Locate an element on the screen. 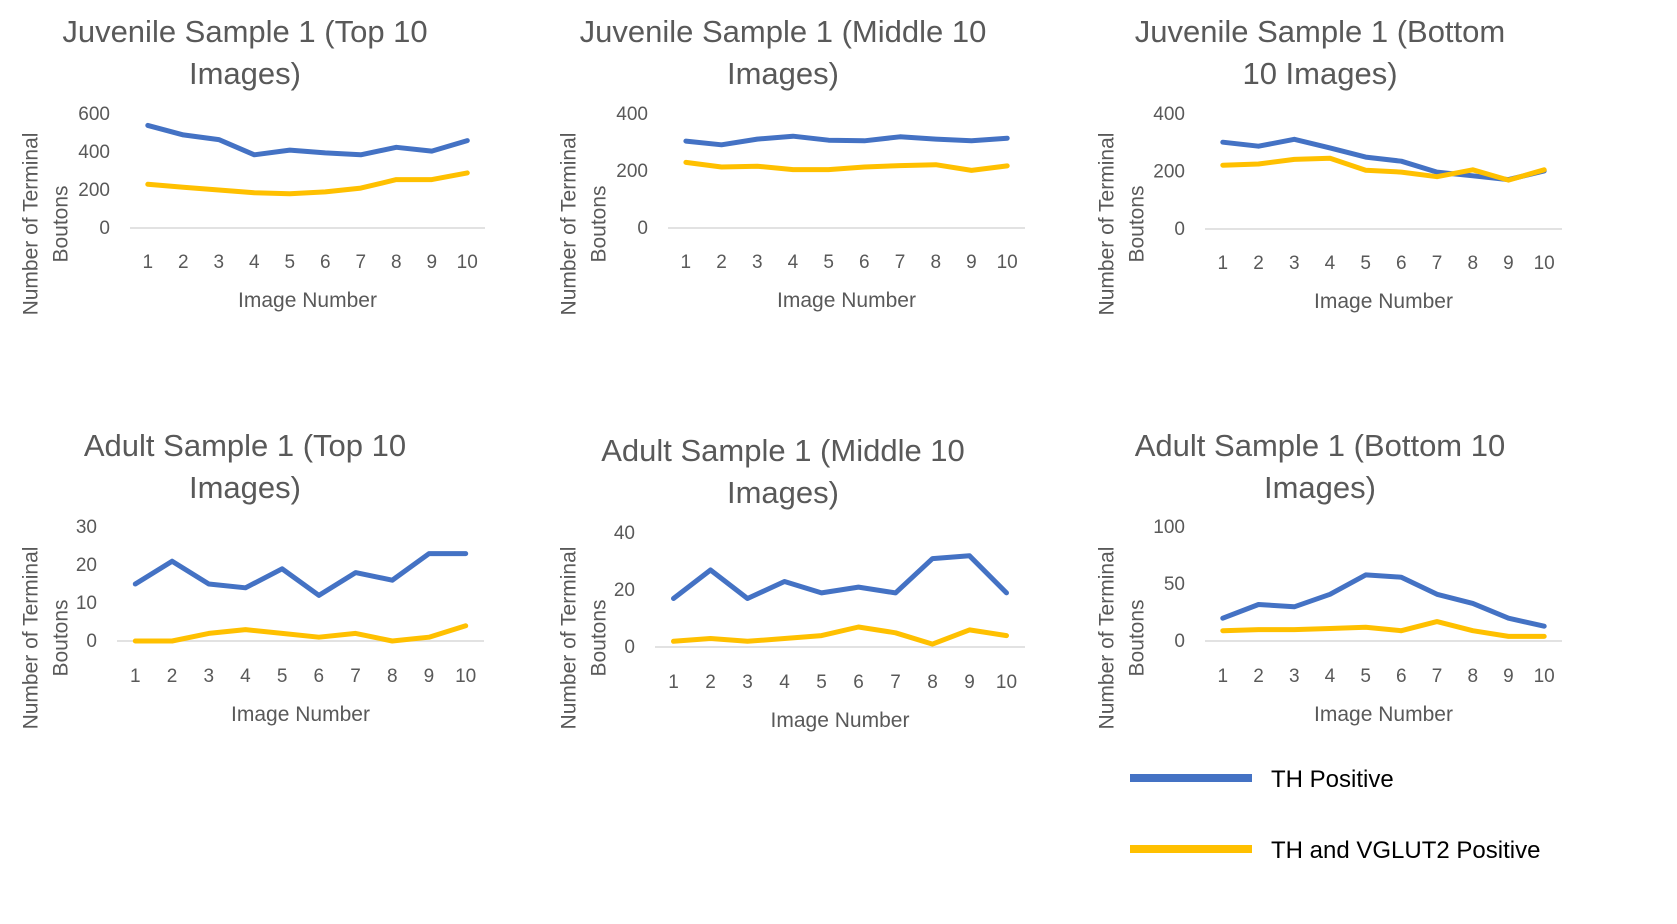  y-tick-label: 10 is located at coordinates (86, 603).